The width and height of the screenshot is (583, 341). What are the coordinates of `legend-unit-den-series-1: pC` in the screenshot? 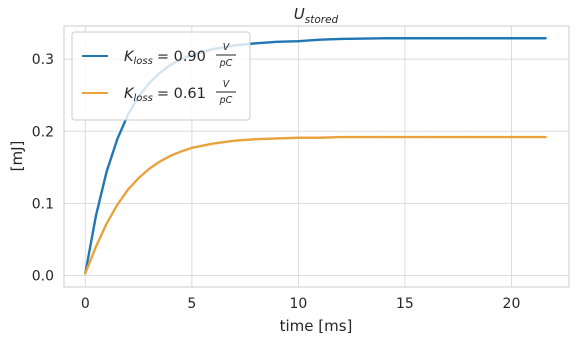 It's located at (226, 63).